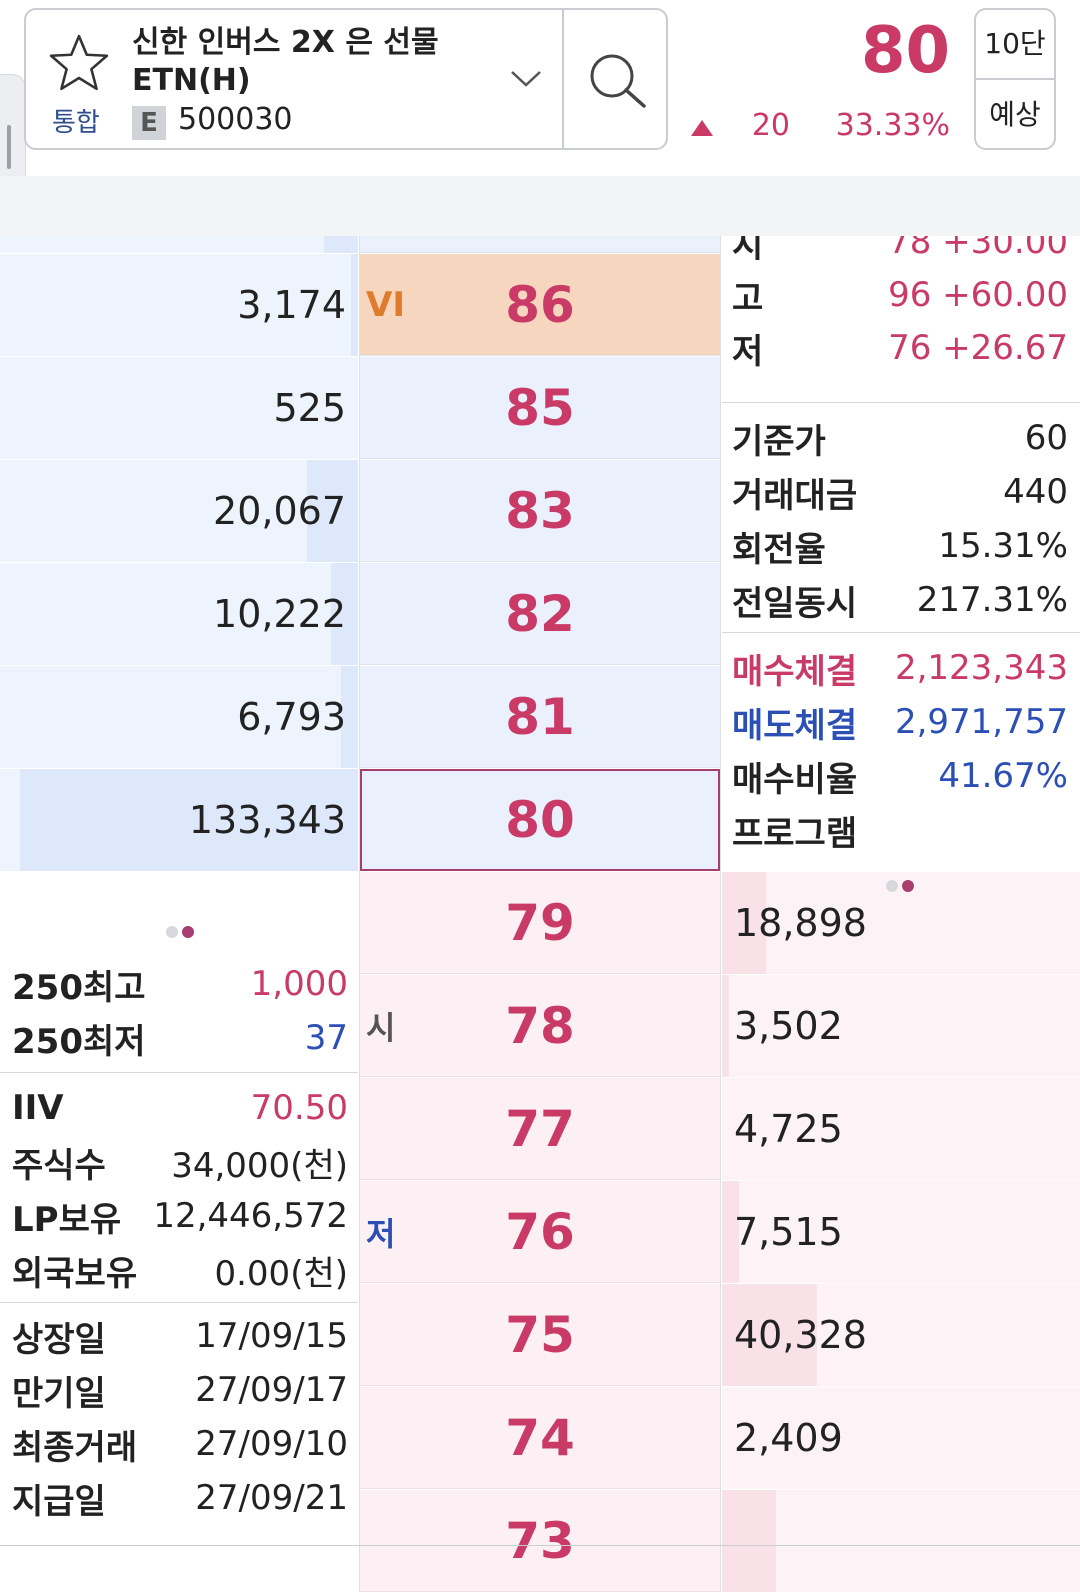 This screenshot has height=1592, width=1080. Describe the element at coordinates (981, 668) in the screenshot. I see `trade-stat-row-value: 2,123,343` at that location.